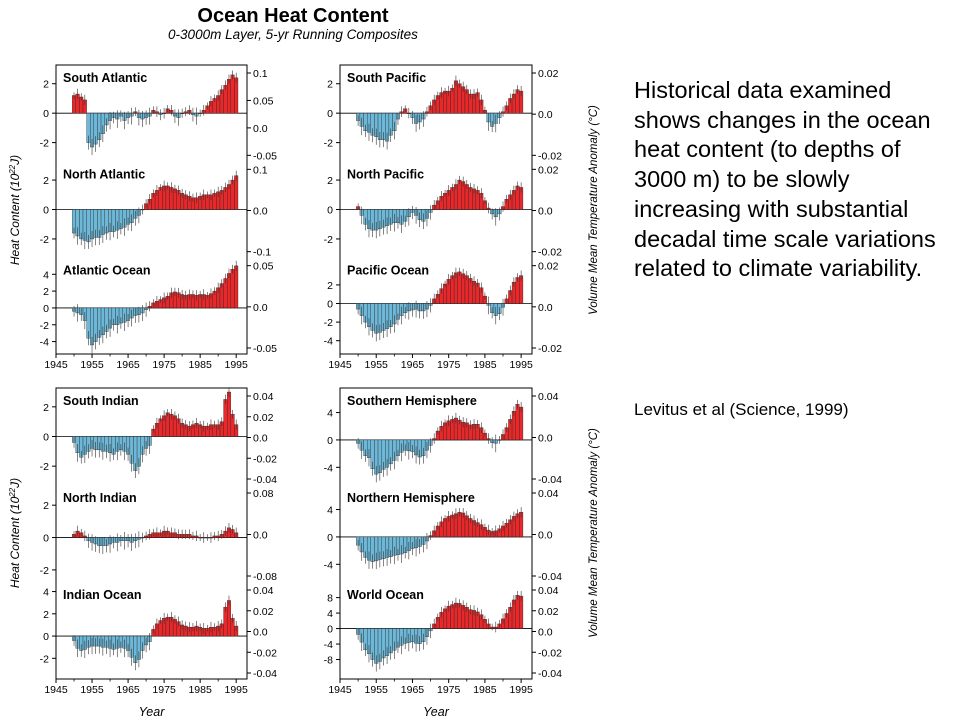 This screenshot has height=720, width=960. What do you see at coordinates (443, 308) in the screenshot?
I see `subplot-pacific-ocean: Pacific Ocean 2 0 -2 -4 0.02 0.0 -0.02` at bounding box center [443, 308].